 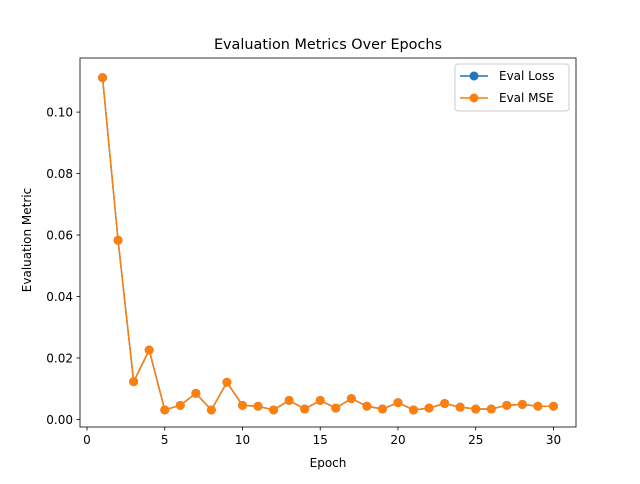 I want to click on y-axis-ticks: 0.00 0.02 0.04 0.06 0.08 0.10, so click(x=63, y=266).